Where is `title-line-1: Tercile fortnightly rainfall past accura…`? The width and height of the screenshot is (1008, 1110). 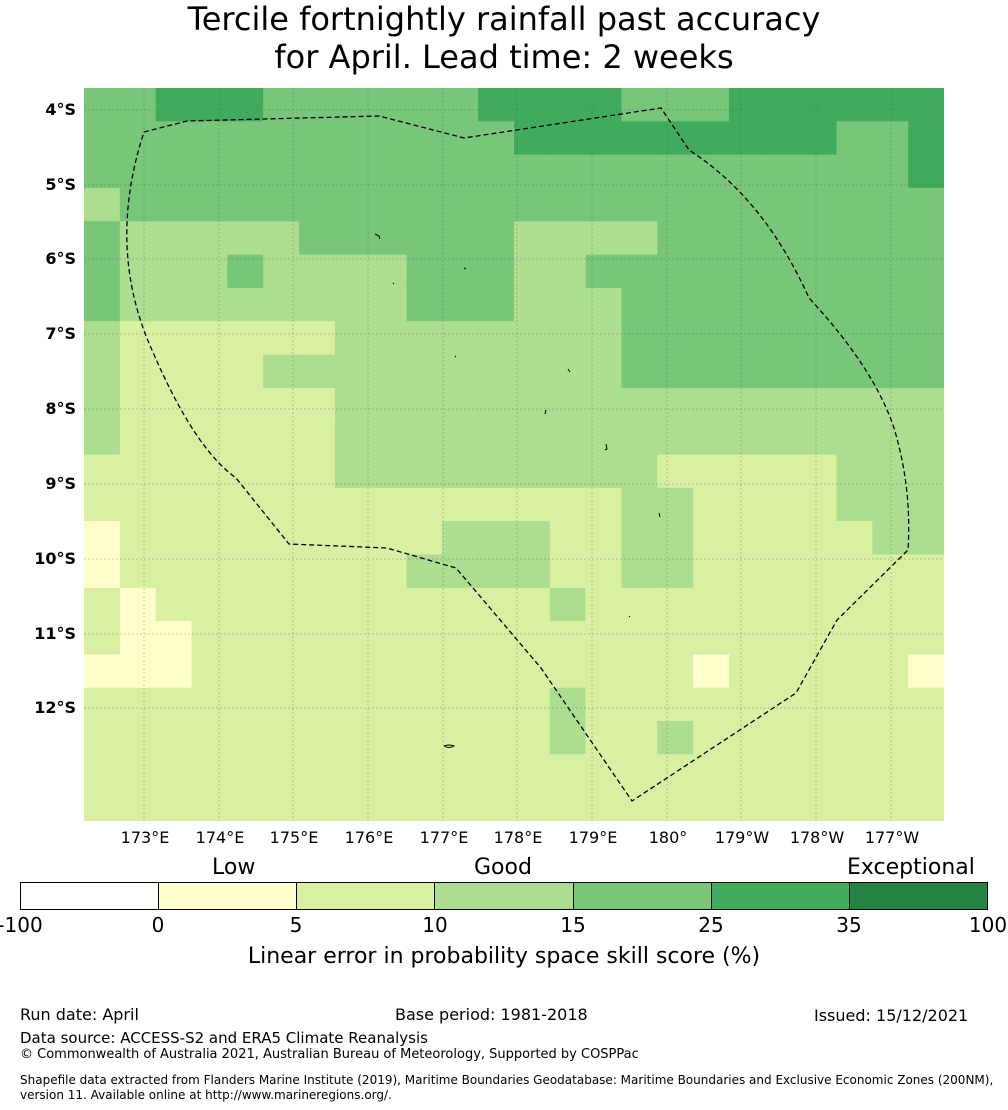
title-line-1: Tercile fortnightly rainfall past accura… is located at coordinates (504, 19).